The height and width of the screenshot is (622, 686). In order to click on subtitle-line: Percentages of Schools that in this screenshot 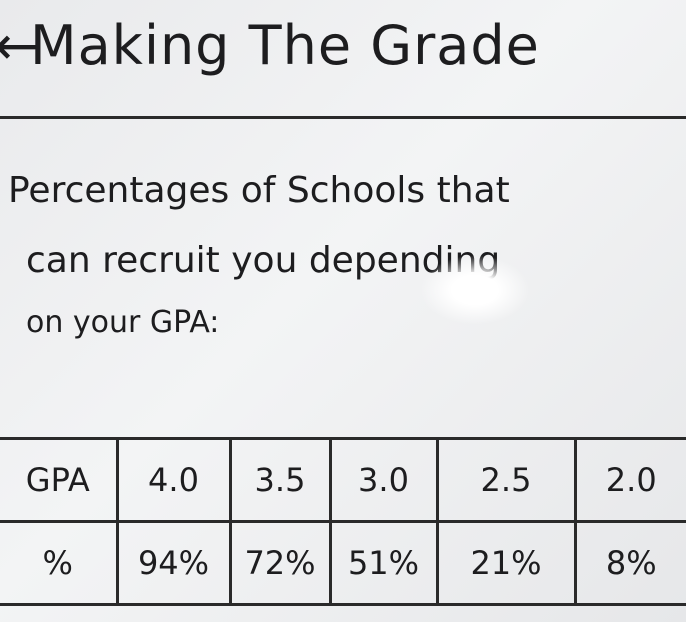, I will do `click(259, 190)`.